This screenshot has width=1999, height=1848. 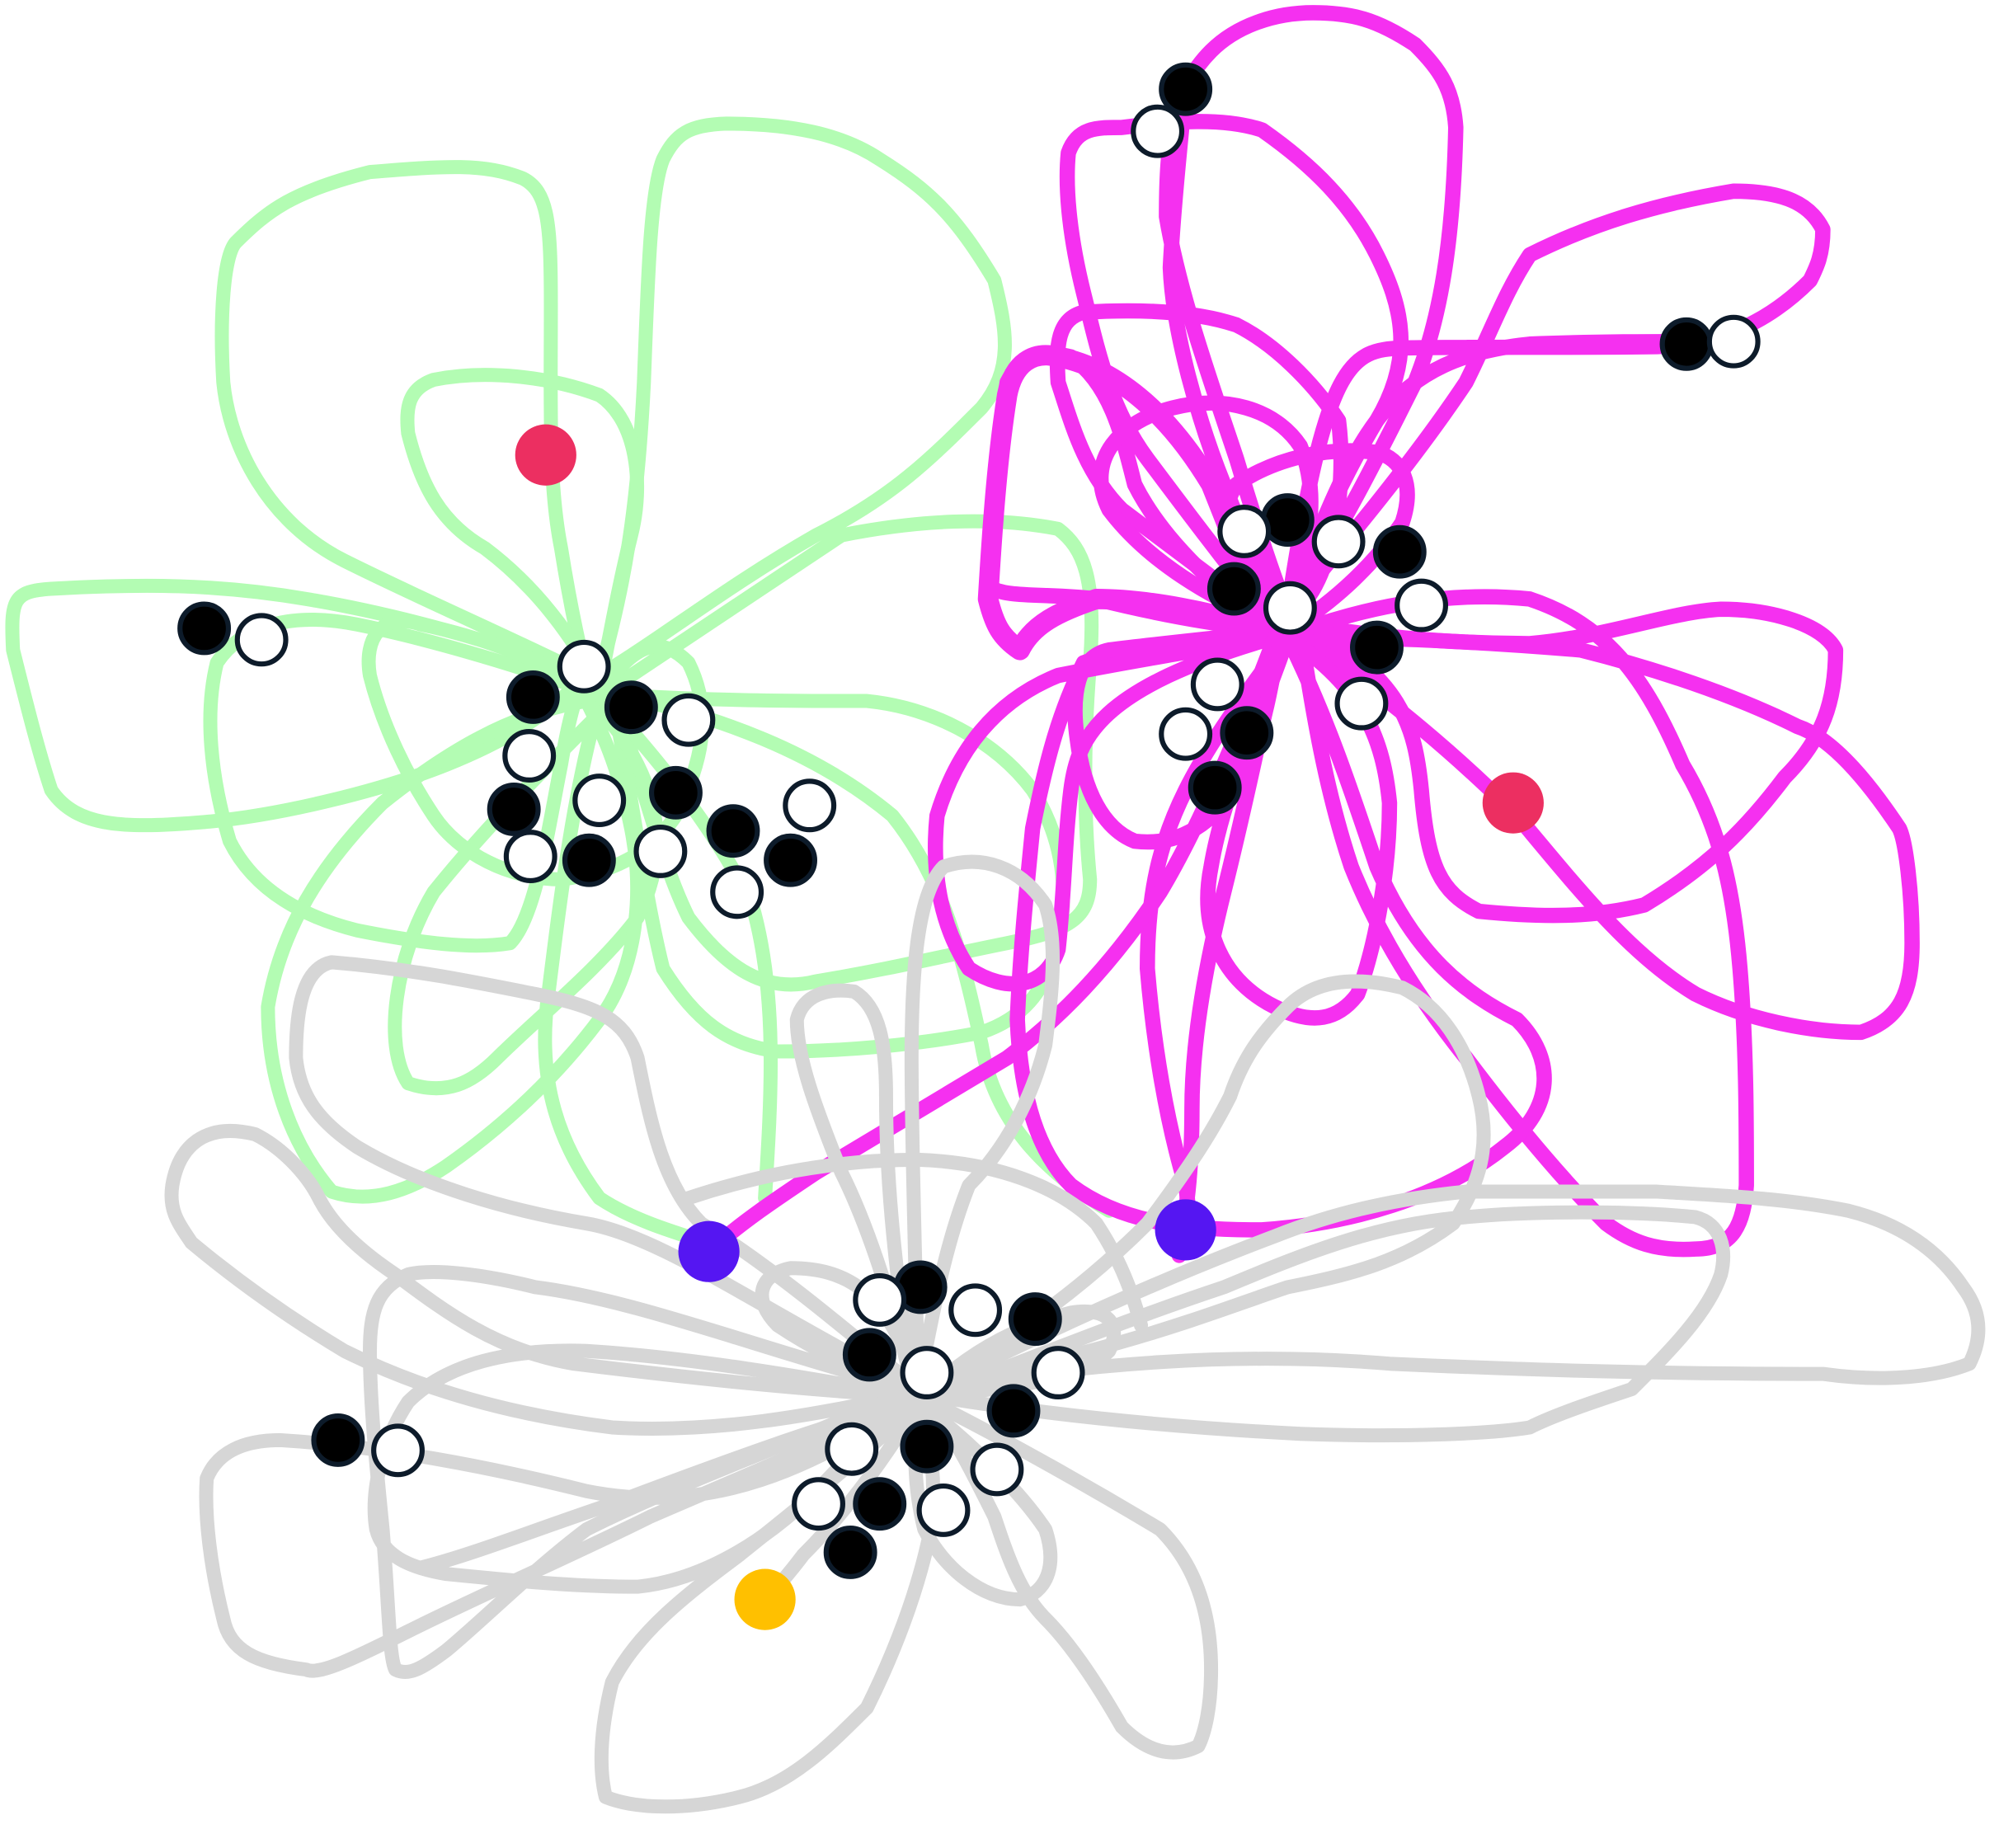 What do you see at coordinates (854, 1186) in the screenshot?
I see `gray-loop-top-center` at bounding box center [854, 1186].